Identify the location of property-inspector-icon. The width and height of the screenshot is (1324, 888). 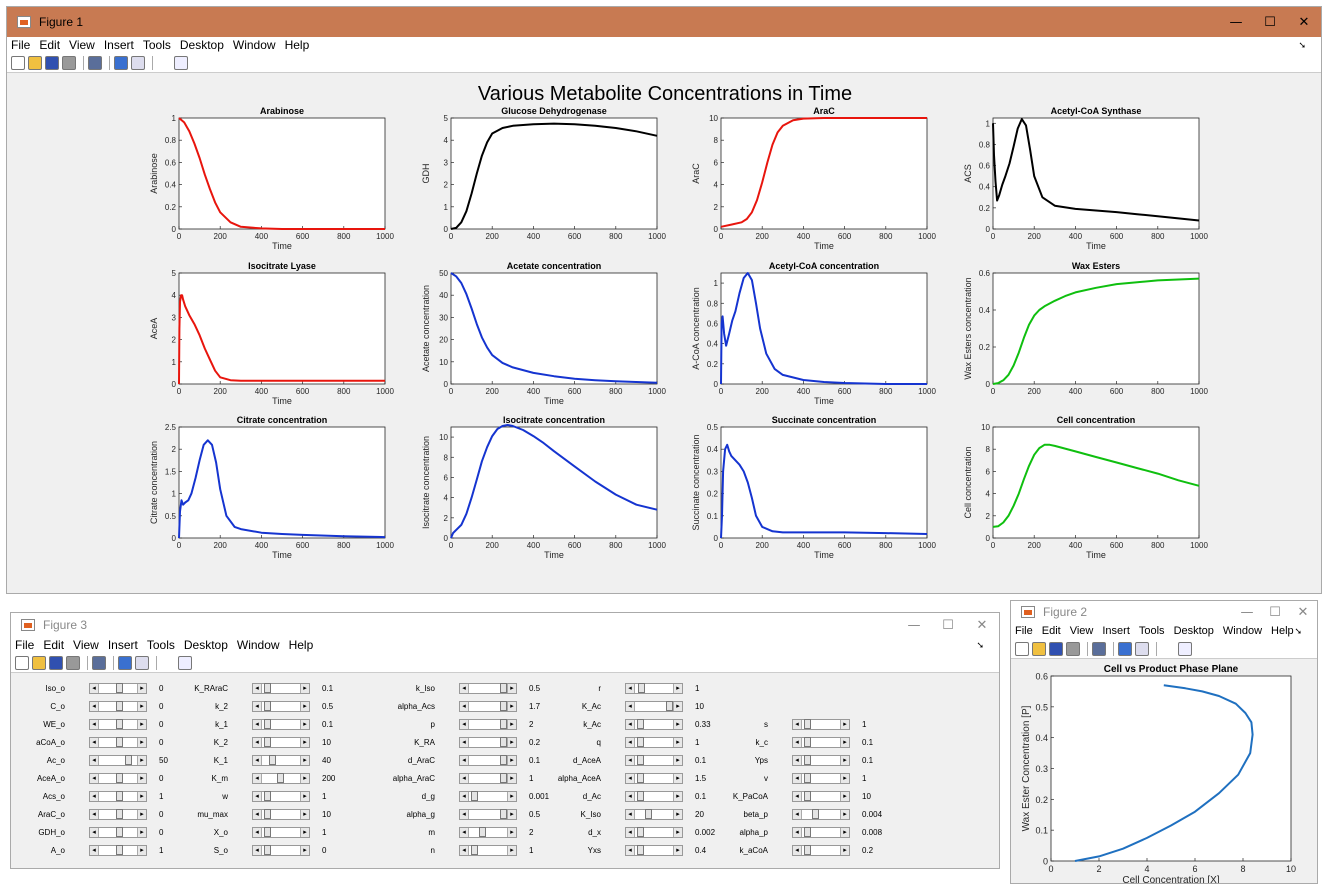
(1185, 648).